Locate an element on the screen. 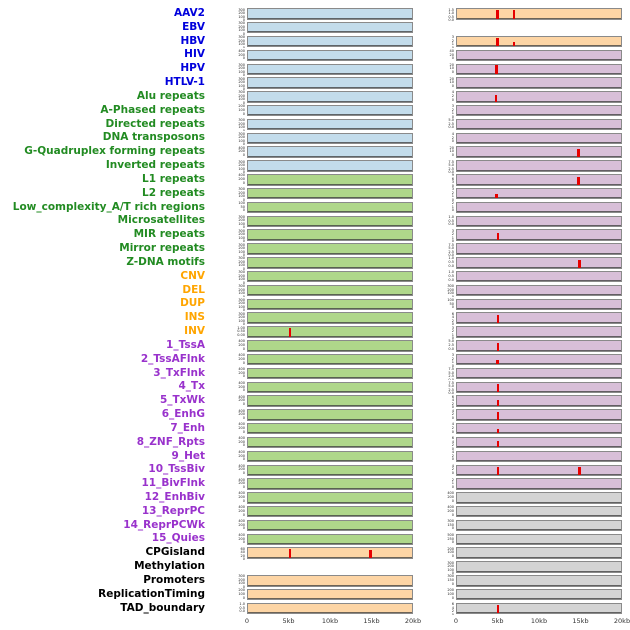 The height and width of the screenshot is (630, 630). track-row: Microsatellites 300 200 100 0 1.0 0.5 0.0 is located at coordinates (315, 221).